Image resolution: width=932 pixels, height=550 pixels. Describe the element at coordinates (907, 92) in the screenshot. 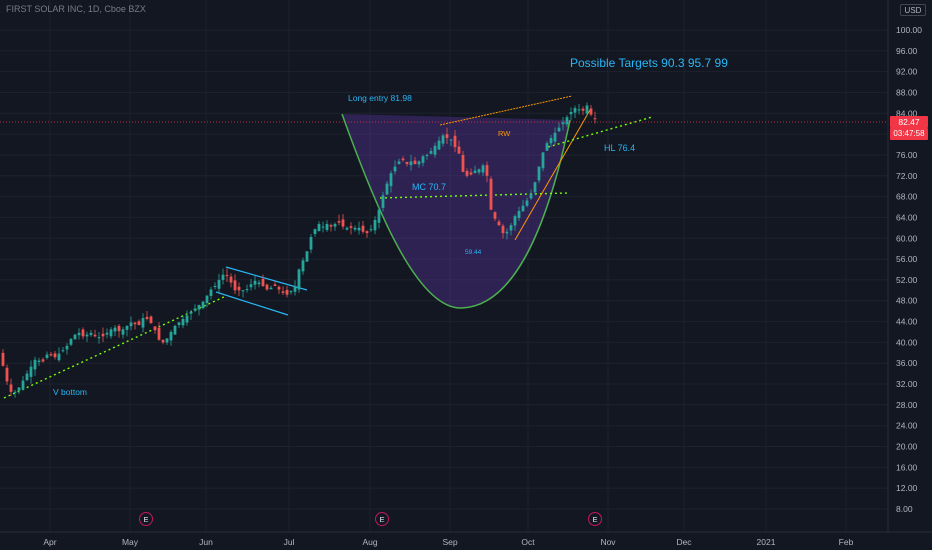

I see `y-tick-label: 88.00` at that location.